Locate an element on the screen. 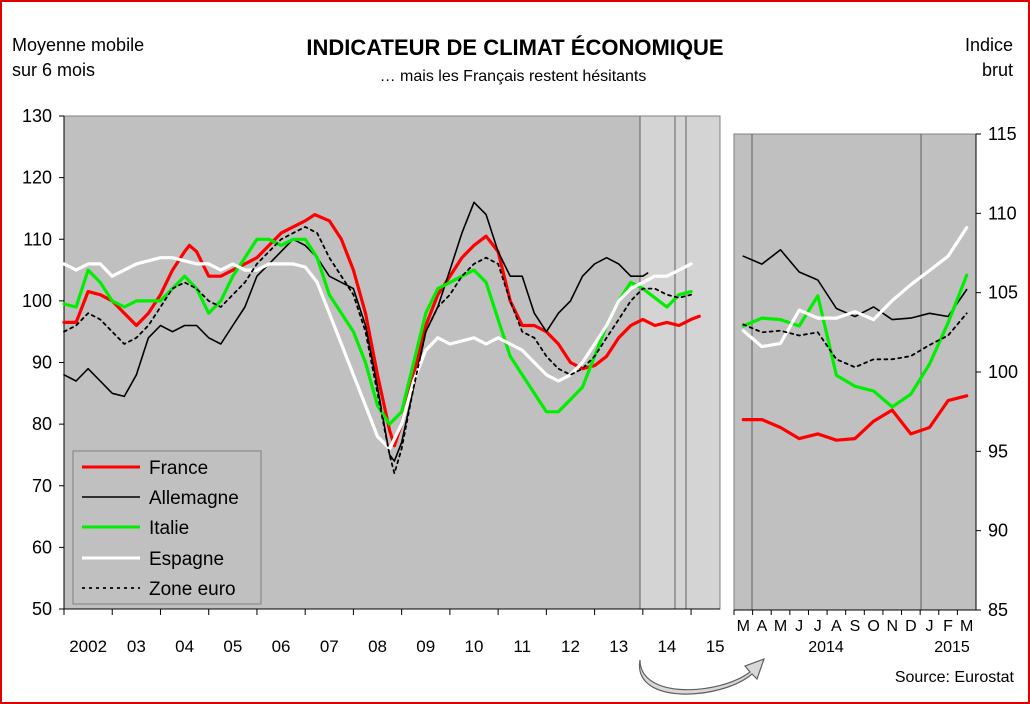 The height and width of the screenshot is (704, 1030). main-x-tick-label: 07 is located at coordinates (329, 646).